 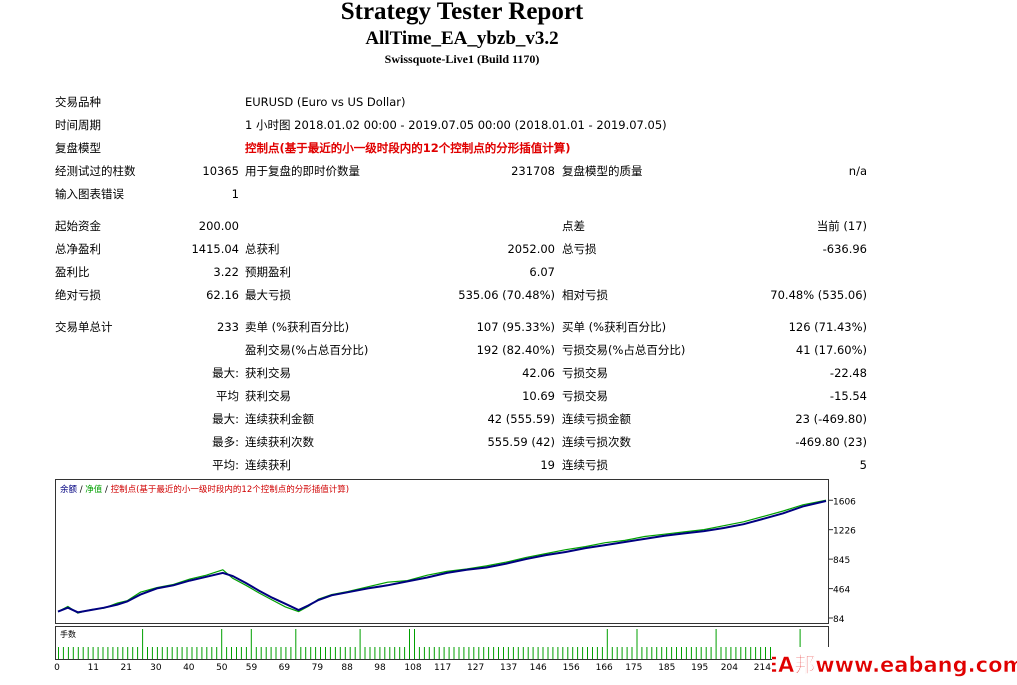 What do you see at coordinates (729, 668) in the screenshot?
I see `x-tick-label: 204` at bounding box center [729, 668].